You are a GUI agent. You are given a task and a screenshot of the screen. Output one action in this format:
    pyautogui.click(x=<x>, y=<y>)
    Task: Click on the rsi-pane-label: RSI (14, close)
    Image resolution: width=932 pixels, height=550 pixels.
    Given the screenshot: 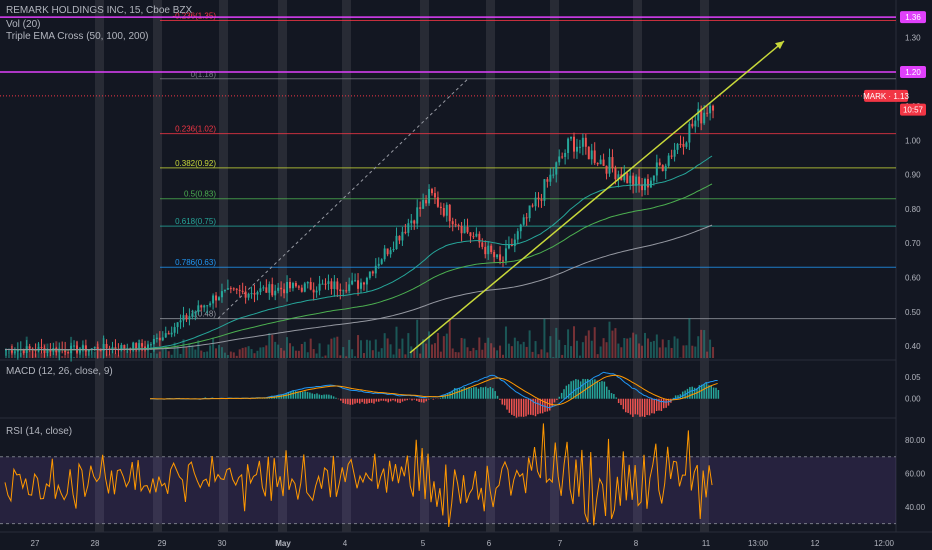 What is the action you would take?
    pyautogui.click(x=39, y=431)
    